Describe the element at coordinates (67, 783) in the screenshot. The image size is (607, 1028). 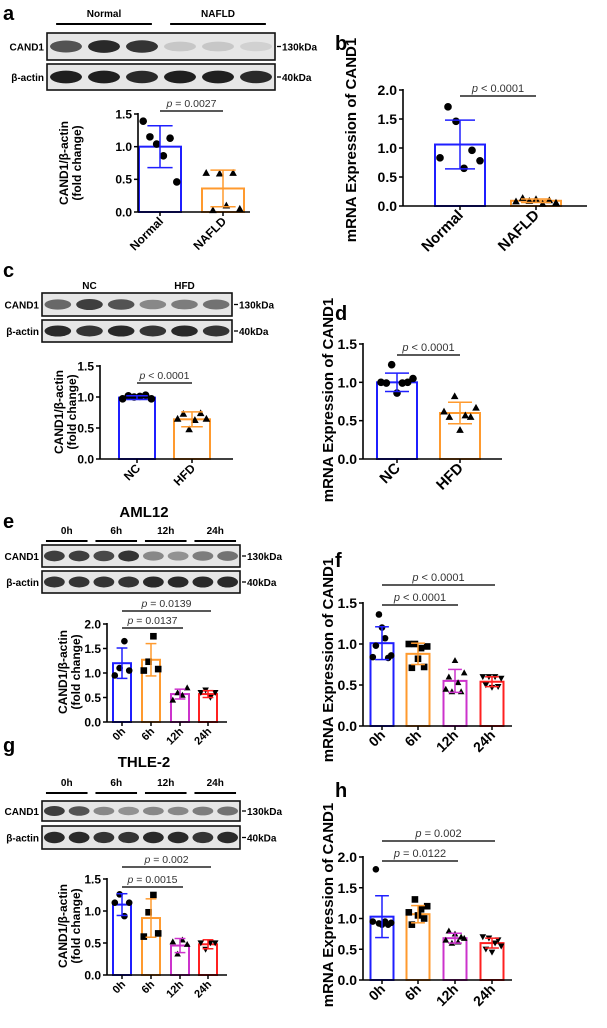
I see `blot-group-label: 0h` at that location.